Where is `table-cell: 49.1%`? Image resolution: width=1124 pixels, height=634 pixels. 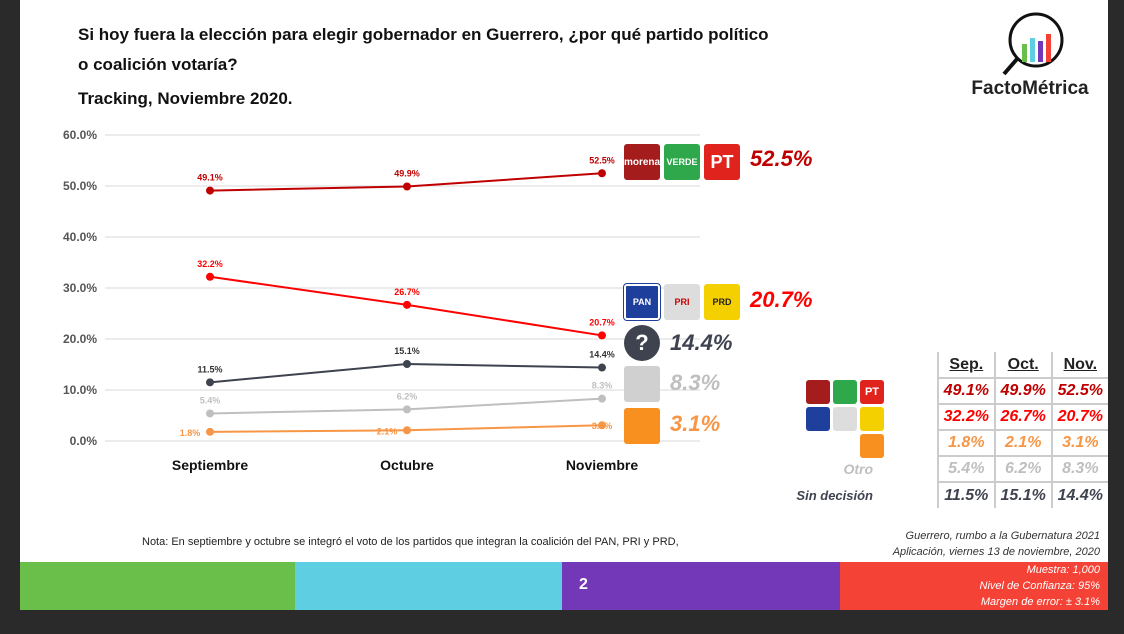
table-cell: 49.1% is located at coordinates (965, 390).